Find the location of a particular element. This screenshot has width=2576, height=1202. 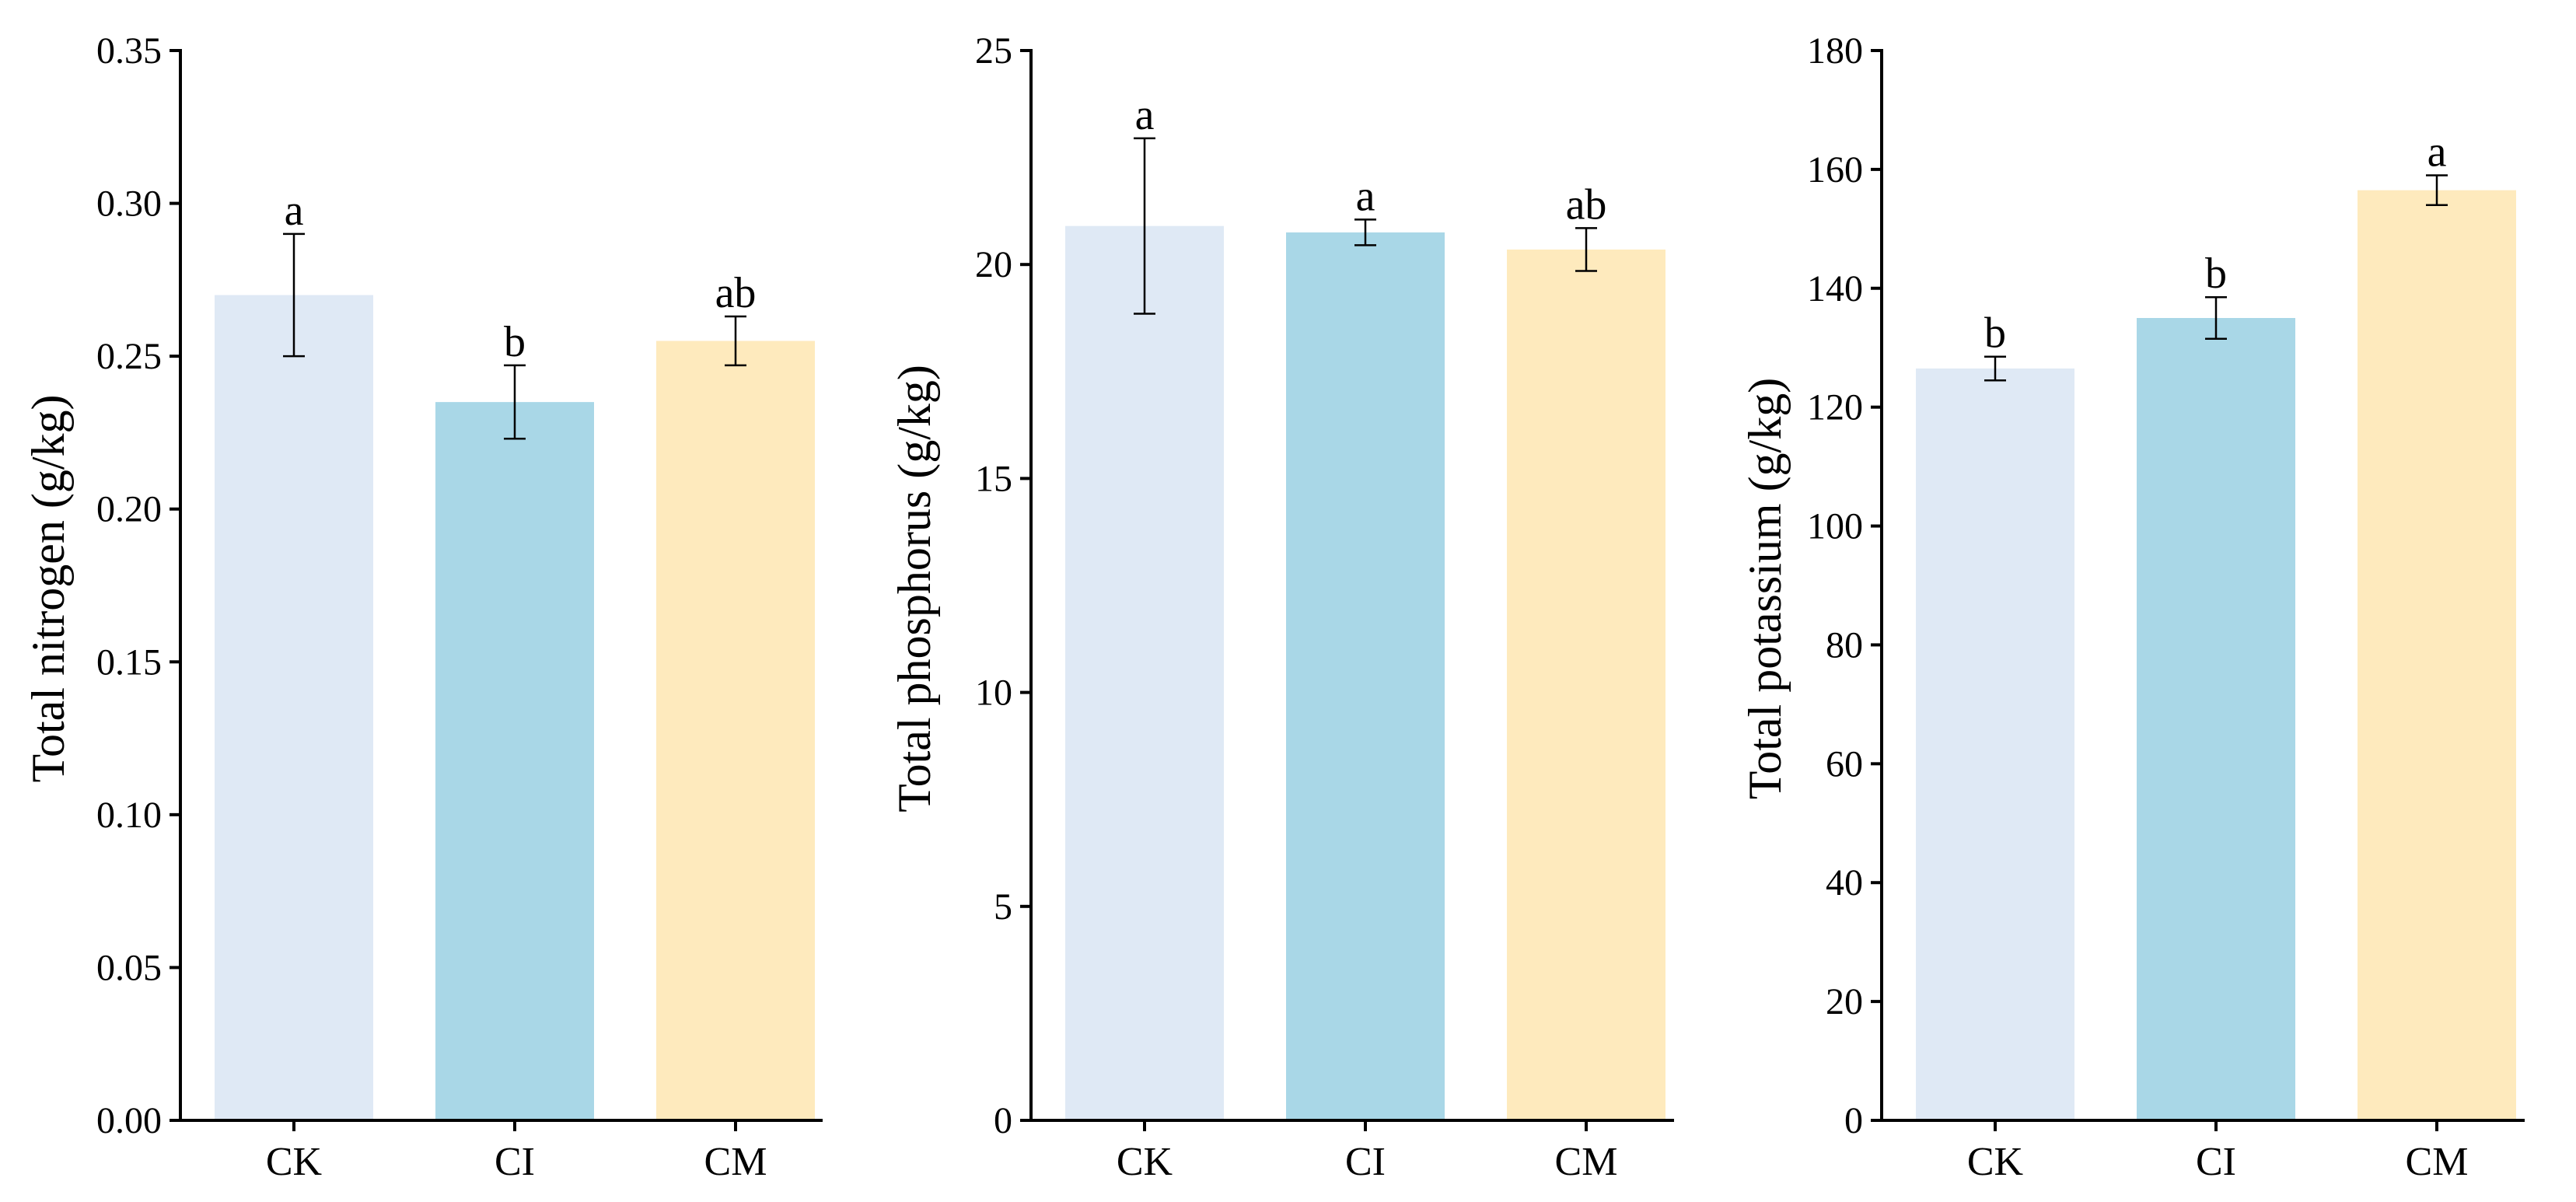

y-tick-label: 0.10 is located at coordinates (129, 815).